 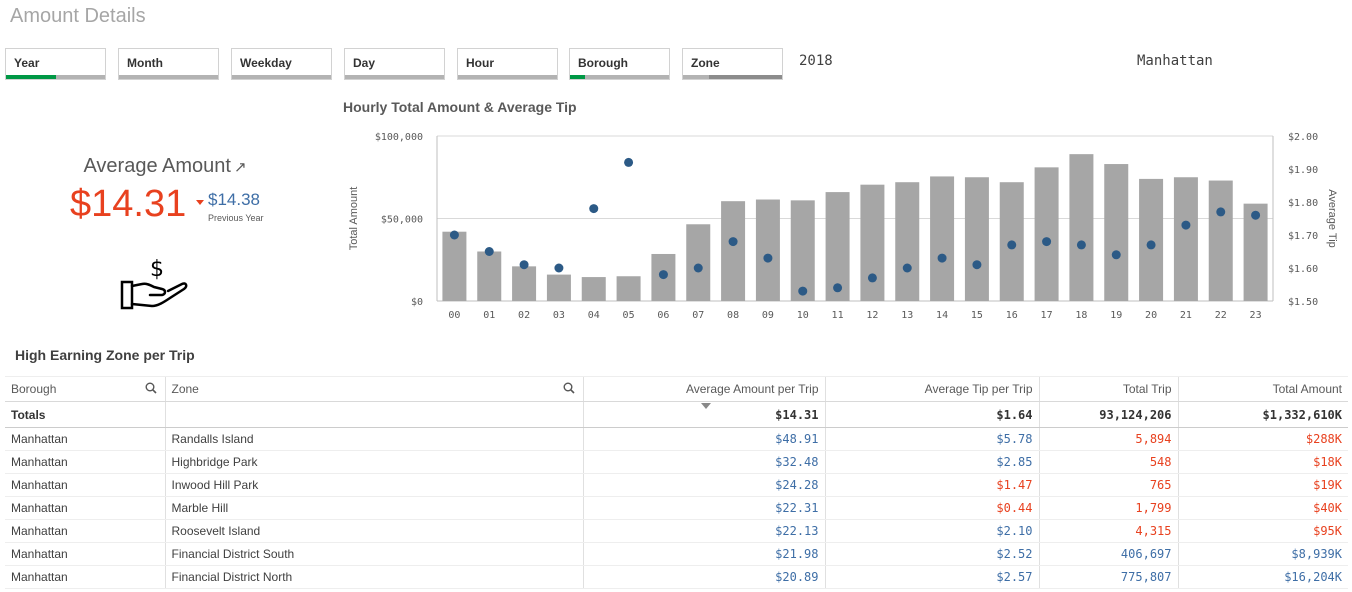 What do you see at coordinates (128, 204) in the screenshot?
I see `kpi-value: $14.31` at bounding box center [128, 204].